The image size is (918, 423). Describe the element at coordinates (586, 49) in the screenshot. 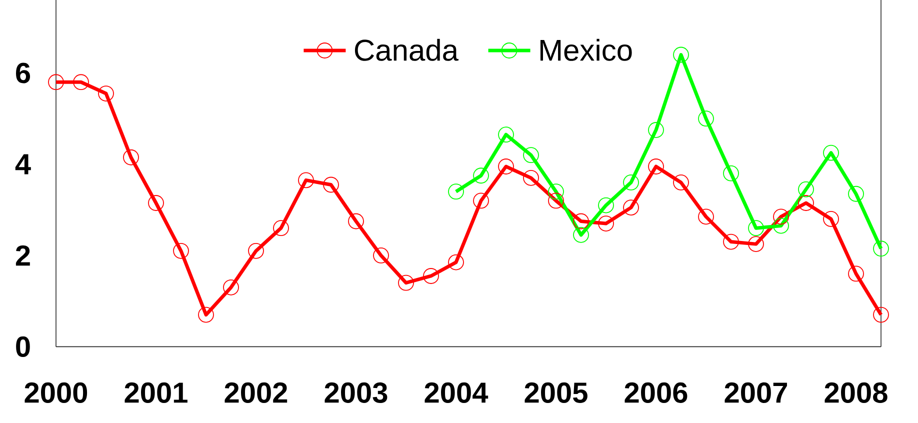

I see `legend-label: Mexico` at that location.